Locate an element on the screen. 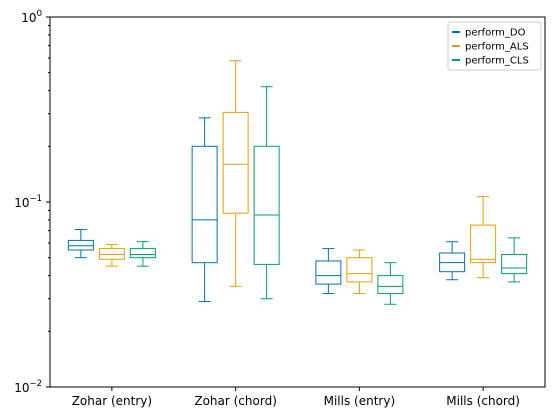 This screenshot has width=555, height=417. legend-box is located at coordinates (494, 46).